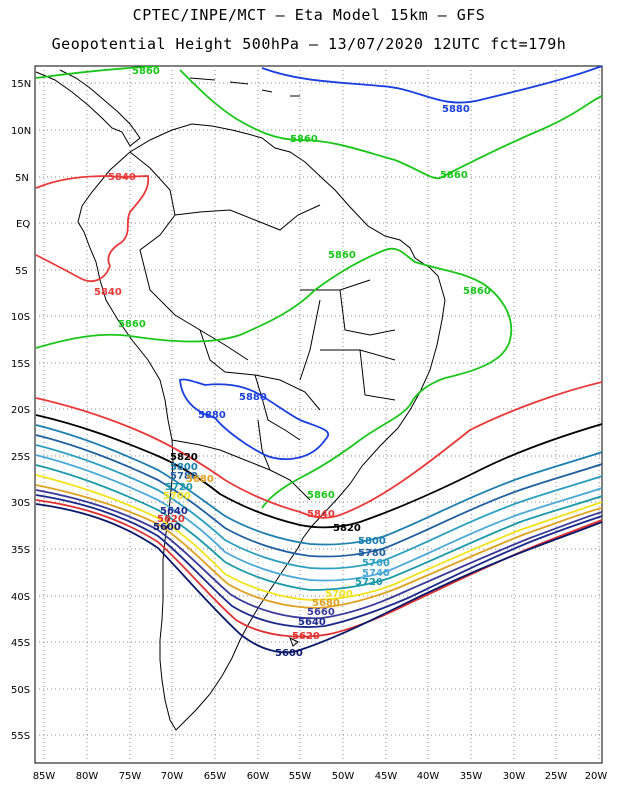 This screenshot has width=618, height=800. What do you see at coordinates (21, 271) in the screenshot?
I see `lat-label: 5S` at bounding box center [21, 271].